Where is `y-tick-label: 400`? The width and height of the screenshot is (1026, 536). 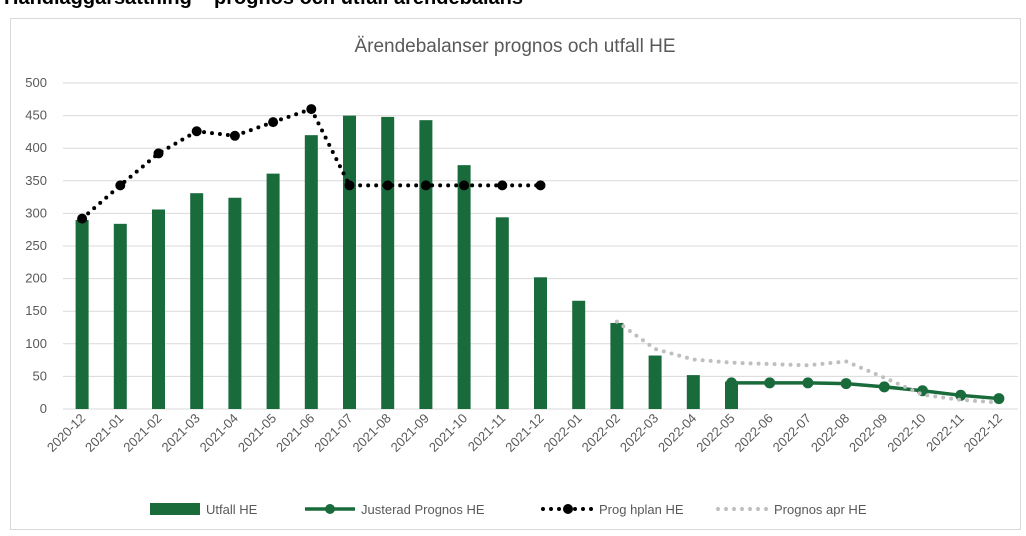 y-tick-label: 400 is located at coordinates (36, 147).